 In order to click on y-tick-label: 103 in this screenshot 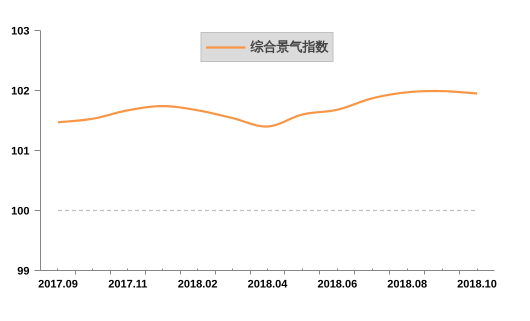, I will do `click(20, 32)`.